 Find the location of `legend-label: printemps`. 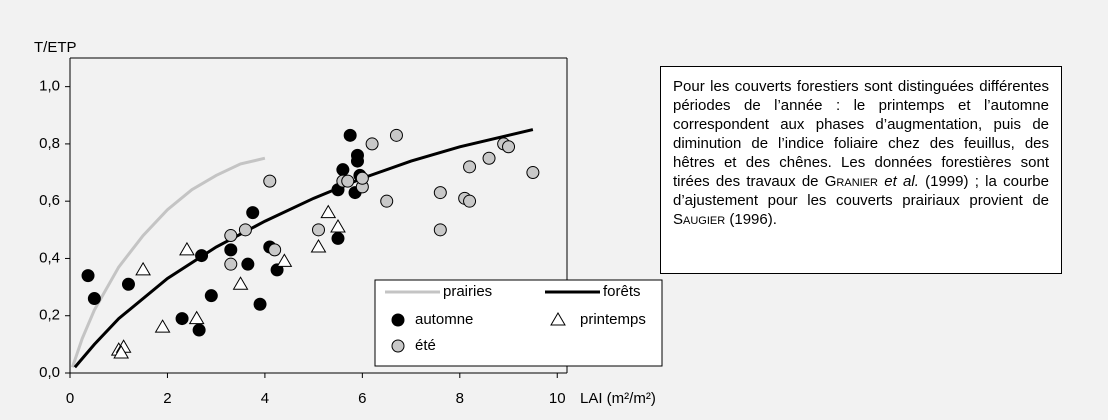

legend-label: printemps is located at coordinates (613, 319).